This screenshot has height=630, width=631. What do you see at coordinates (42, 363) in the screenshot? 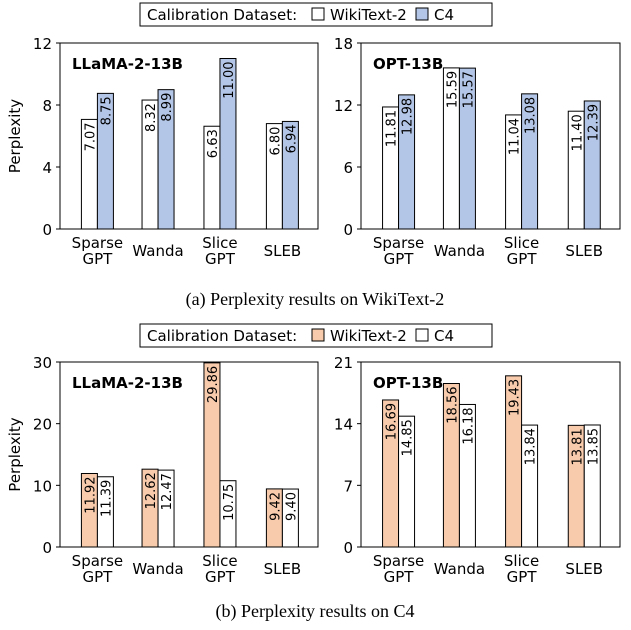
I see `y-tick-label: 30` at bounding box center [42, 363].